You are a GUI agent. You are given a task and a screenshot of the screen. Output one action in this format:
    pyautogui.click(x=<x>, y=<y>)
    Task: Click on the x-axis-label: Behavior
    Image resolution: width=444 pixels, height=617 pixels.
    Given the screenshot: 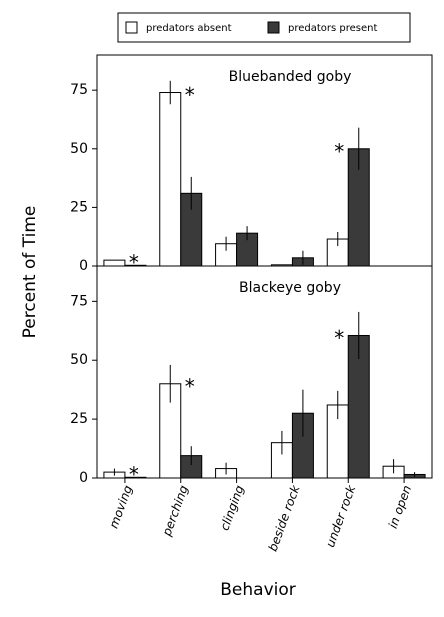 What is the action you would take?
    pyautogui.click(x=258, y=590)
    